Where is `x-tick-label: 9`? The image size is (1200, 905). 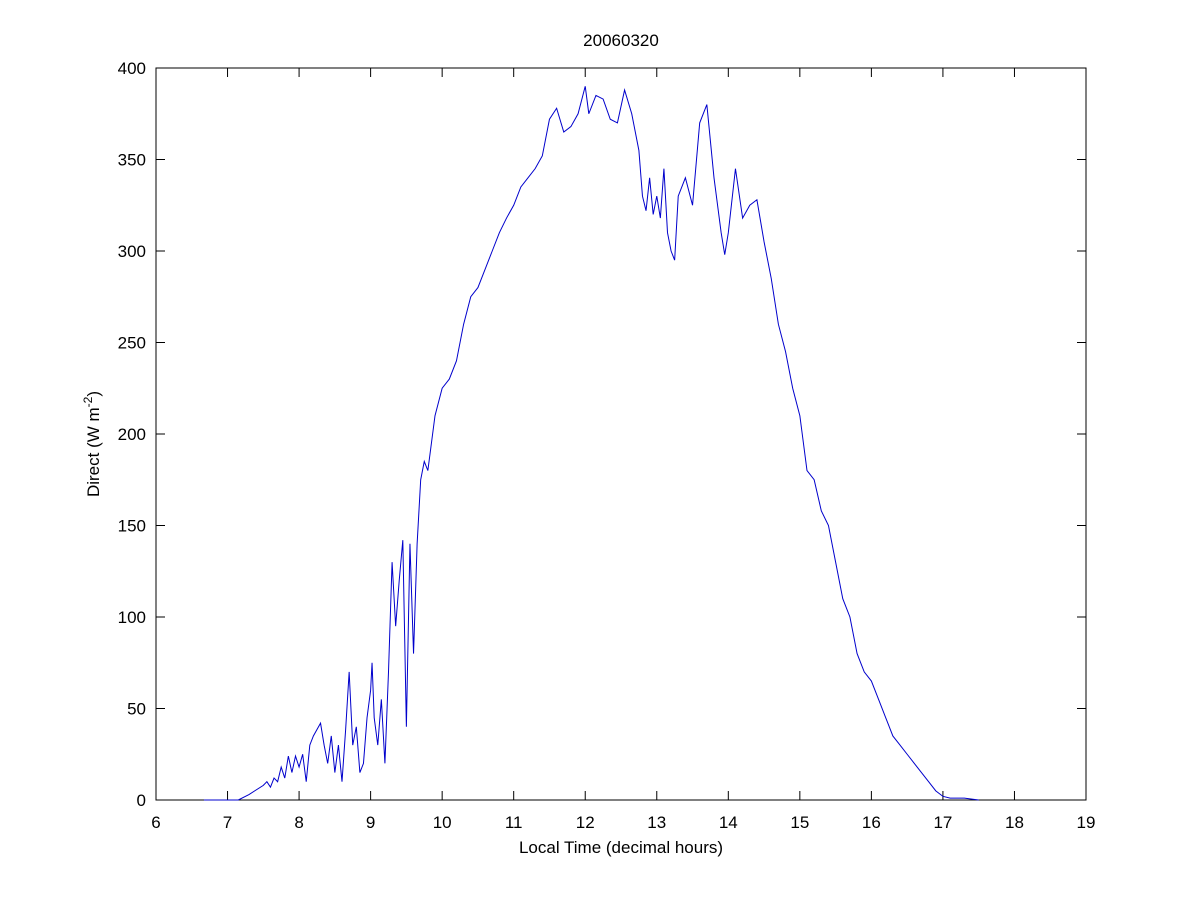
x-tick-label: 9 is located at coordinates (370, 822).